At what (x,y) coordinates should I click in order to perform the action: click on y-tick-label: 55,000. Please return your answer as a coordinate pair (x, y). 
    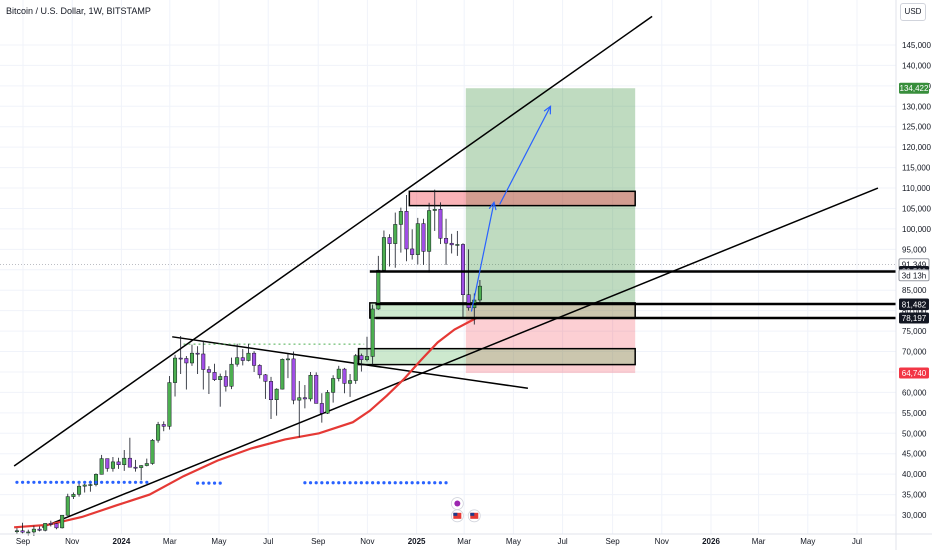
    Looking at the image, I should click on (914, 413).